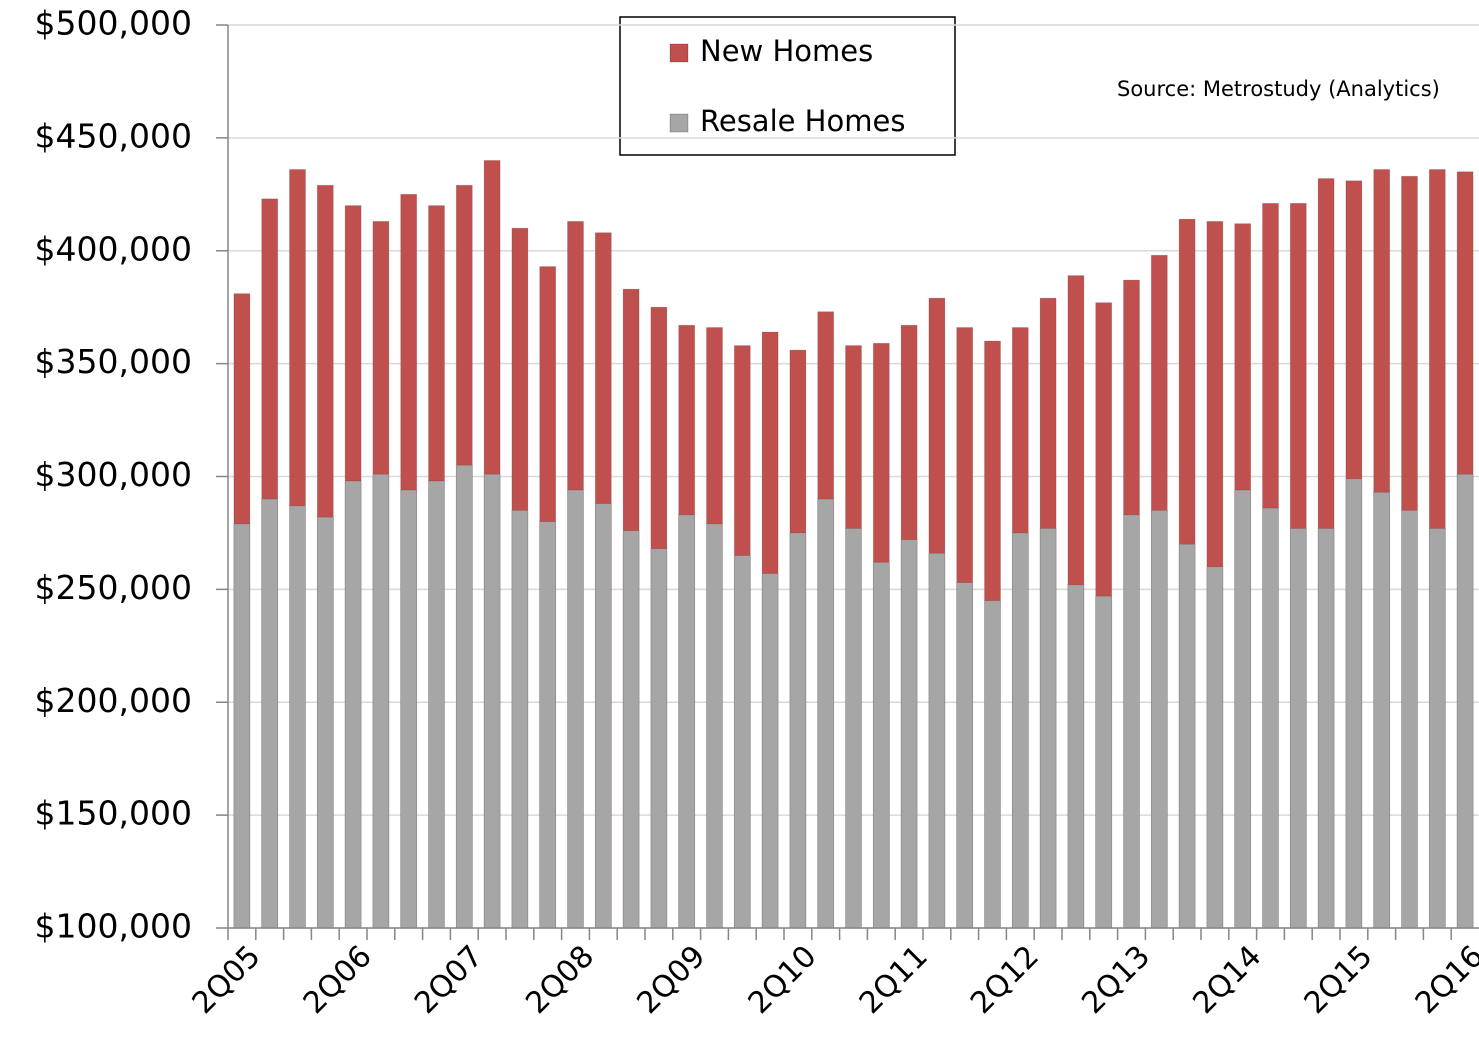  I want to click on y-tick-label: $200,000, so click(113, 700).